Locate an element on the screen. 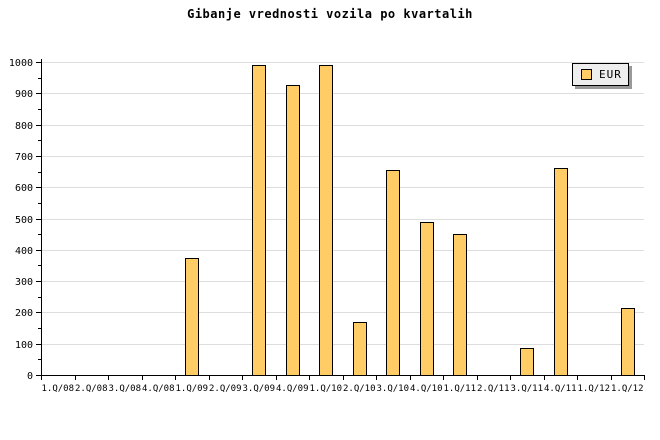  y-axis-tick-label: 800 is located at coordinates (24, 126).